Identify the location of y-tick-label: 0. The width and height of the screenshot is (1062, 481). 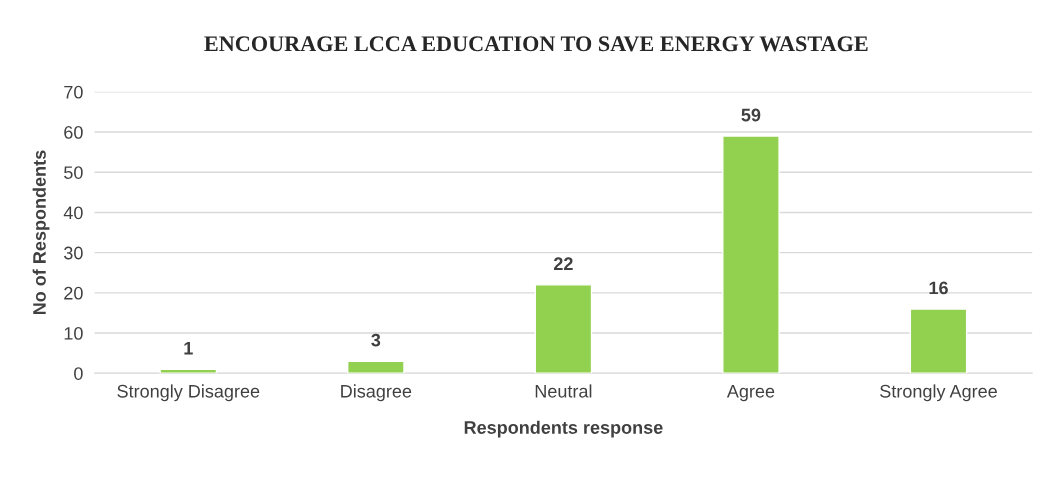
(78, 373).